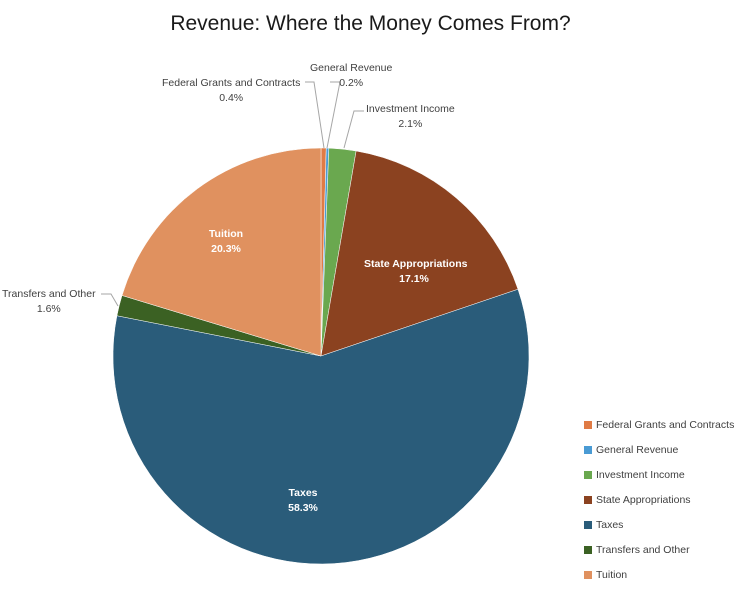  Describe the element at coordinates (416, 271) in the screenshot. I see `label-state: State Appropriations 17.1%` at that location.